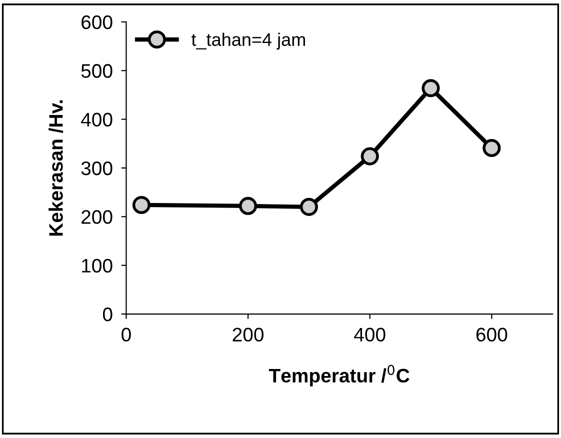 This screenshot has height=438, width=561. Describe the element at coordinates (370, 335) in the screenshot. I see `x-tick-label: 400` at that location.